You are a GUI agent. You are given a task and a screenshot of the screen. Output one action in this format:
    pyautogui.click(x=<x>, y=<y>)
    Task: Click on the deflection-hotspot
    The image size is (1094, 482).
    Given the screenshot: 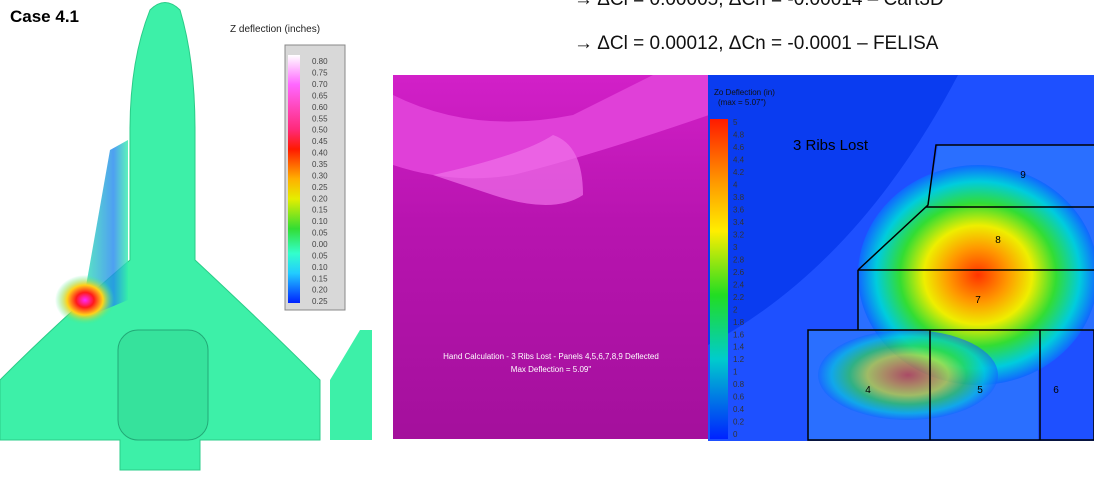 What is the action you would take?
    pyautogui.click(x=85, y=300)
    